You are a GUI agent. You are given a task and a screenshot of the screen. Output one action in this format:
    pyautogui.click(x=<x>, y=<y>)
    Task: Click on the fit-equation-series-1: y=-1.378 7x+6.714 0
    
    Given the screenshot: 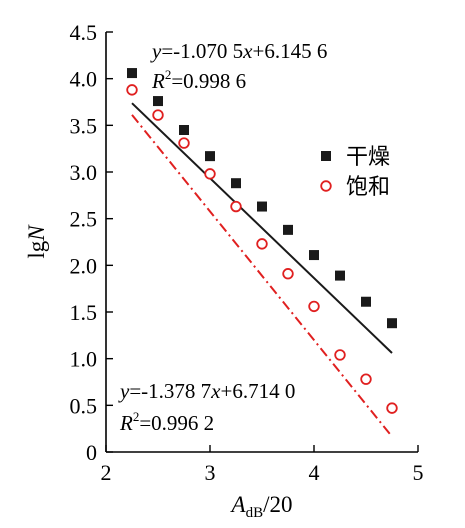 What is the action you would take?
    pyautogui.click(x=206, y=391)
    